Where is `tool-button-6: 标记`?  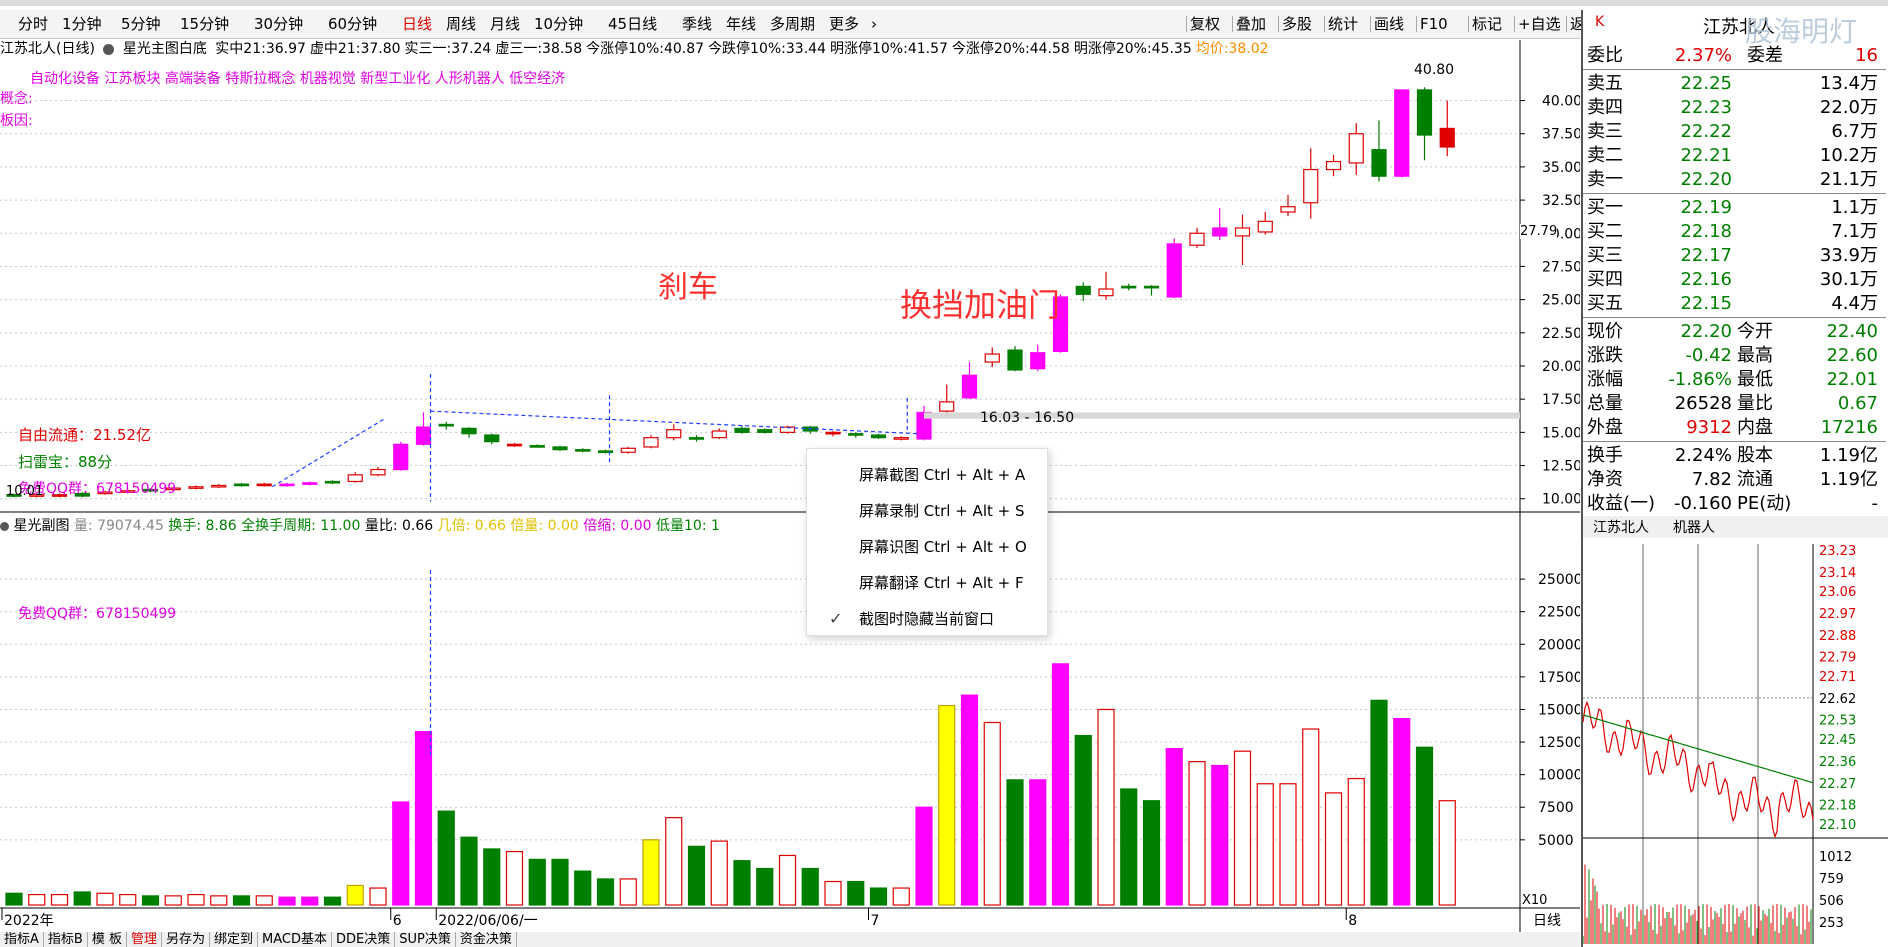 tool-button-6: 标记 is located at coordinates (1487, 24).